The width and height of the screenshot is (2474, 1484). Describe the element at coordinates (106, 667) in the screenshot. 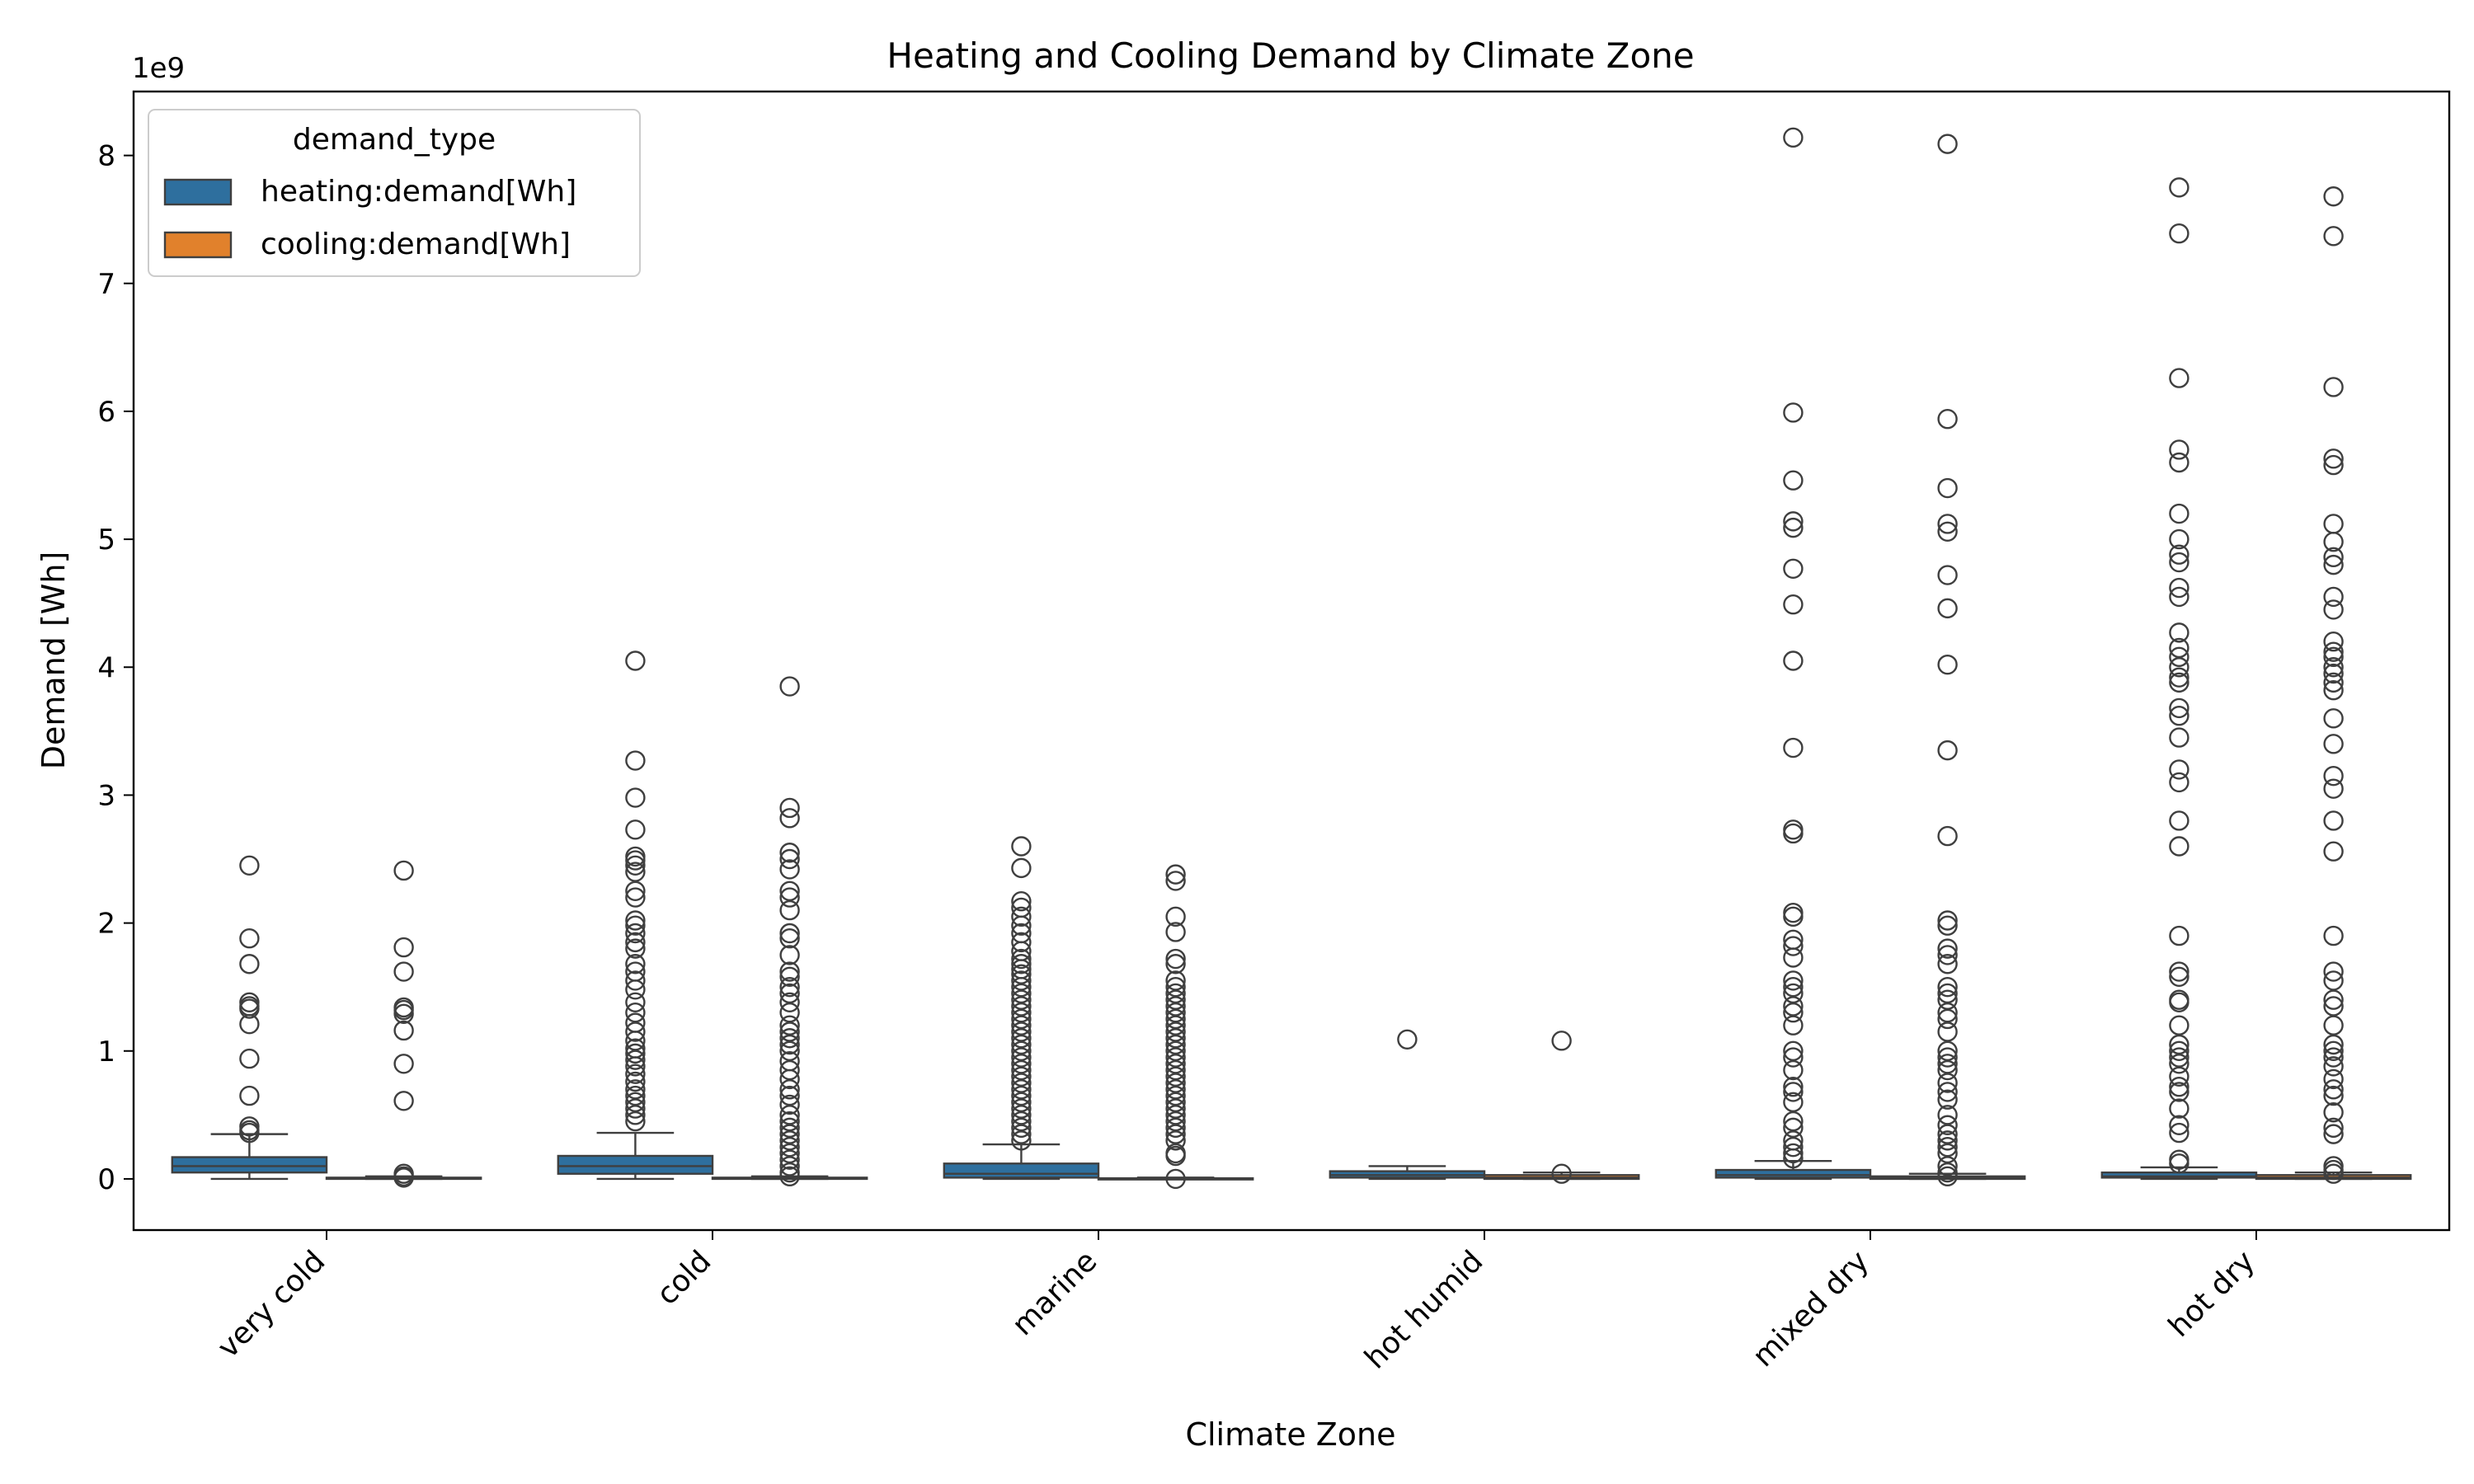

I see `y-tick-label: 4` at that location.